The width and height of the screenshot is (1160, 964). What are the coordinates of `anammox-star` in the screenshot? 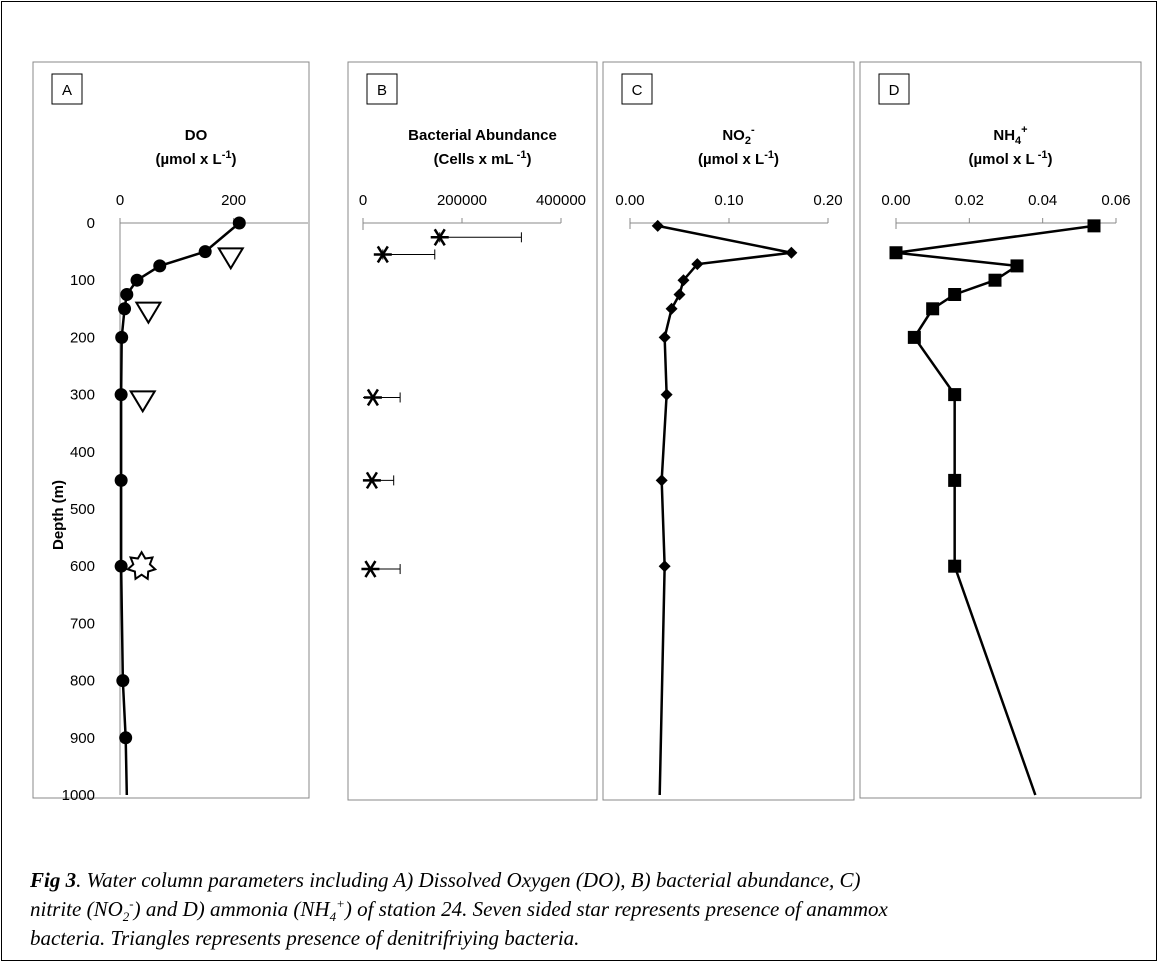 It's located at (141, 565).